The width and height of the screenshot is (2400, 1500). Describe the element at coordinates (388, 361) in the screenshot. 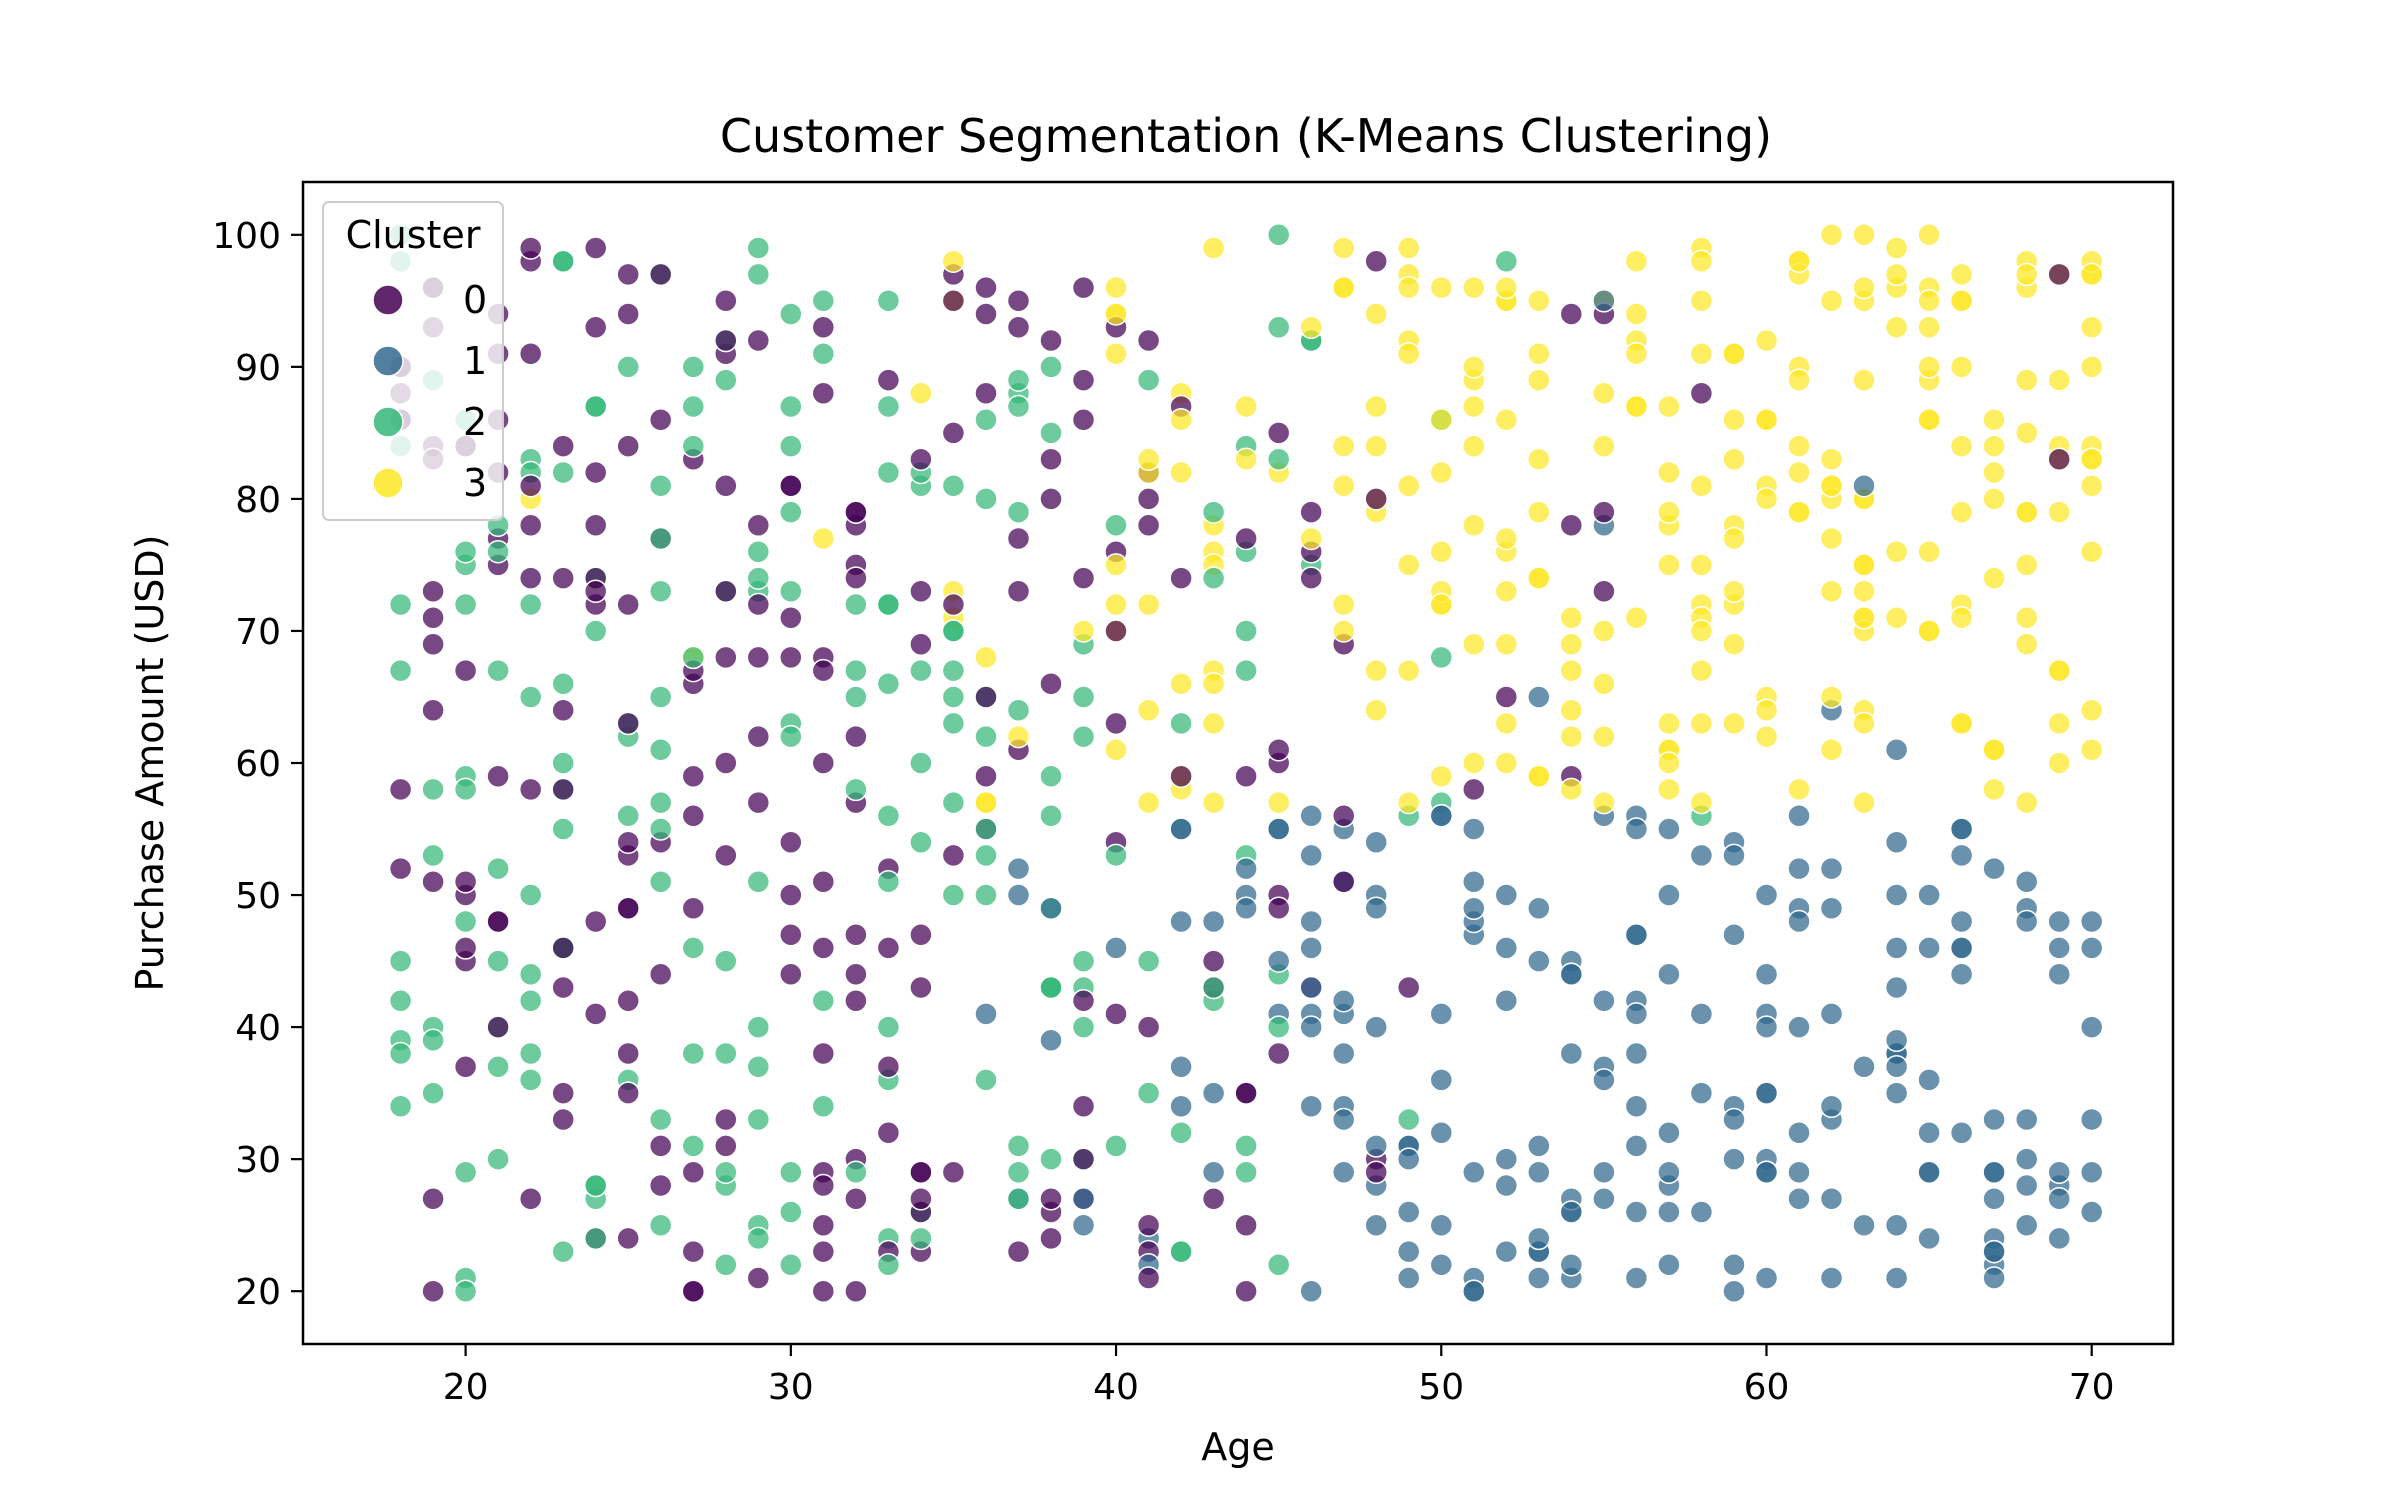

I see `legend-marker` at that location.